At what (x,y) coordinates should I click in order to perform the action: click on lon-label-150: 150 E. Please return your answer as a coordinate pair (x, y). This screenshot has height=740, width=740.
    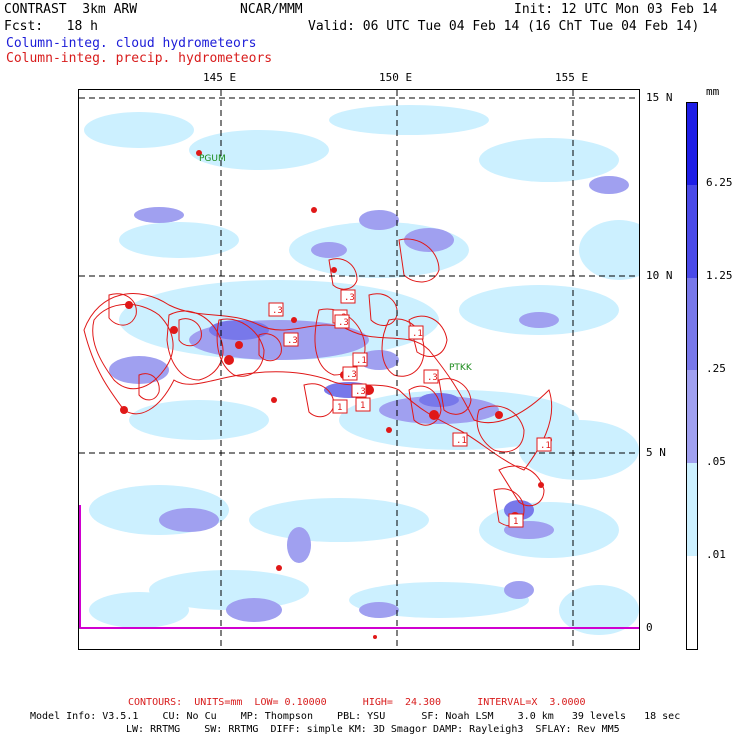
    Looking at the image, I should click on (396, 77).